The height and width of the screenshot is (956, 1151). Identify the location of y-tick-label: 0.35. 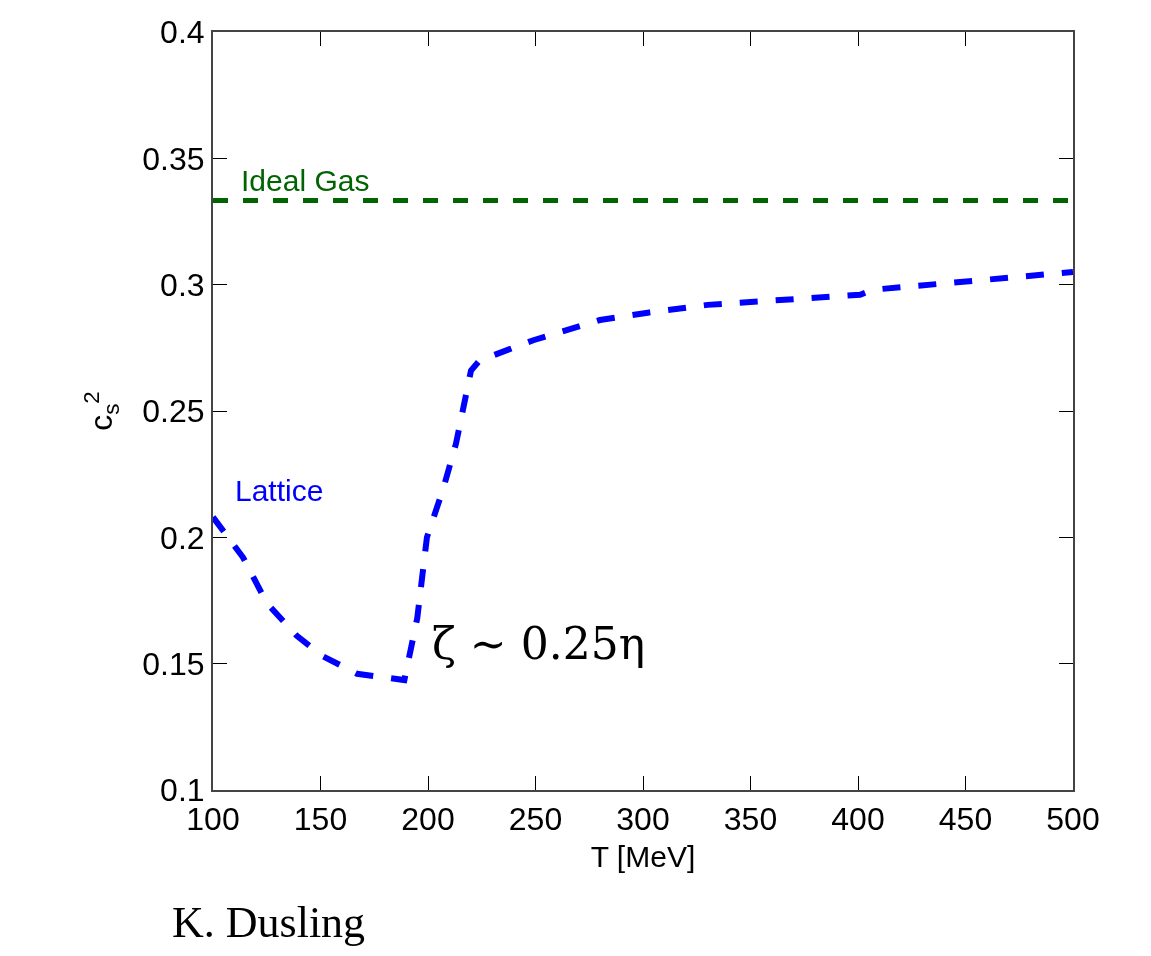
(173, 158).